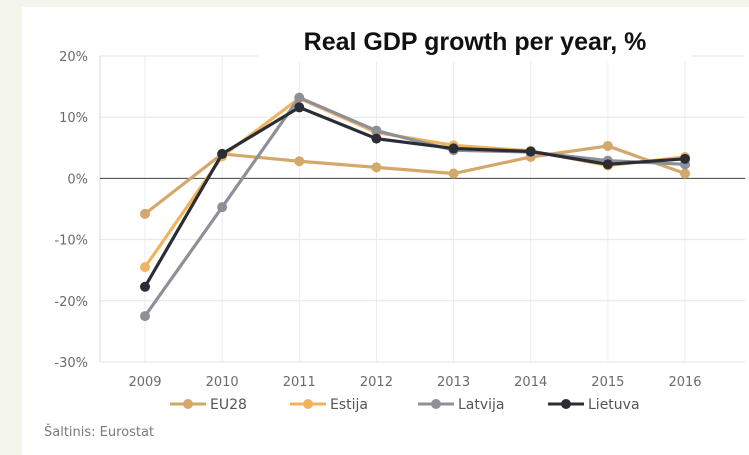  I want to click on legend-label-latvija: Latvija, so click(481, 405).